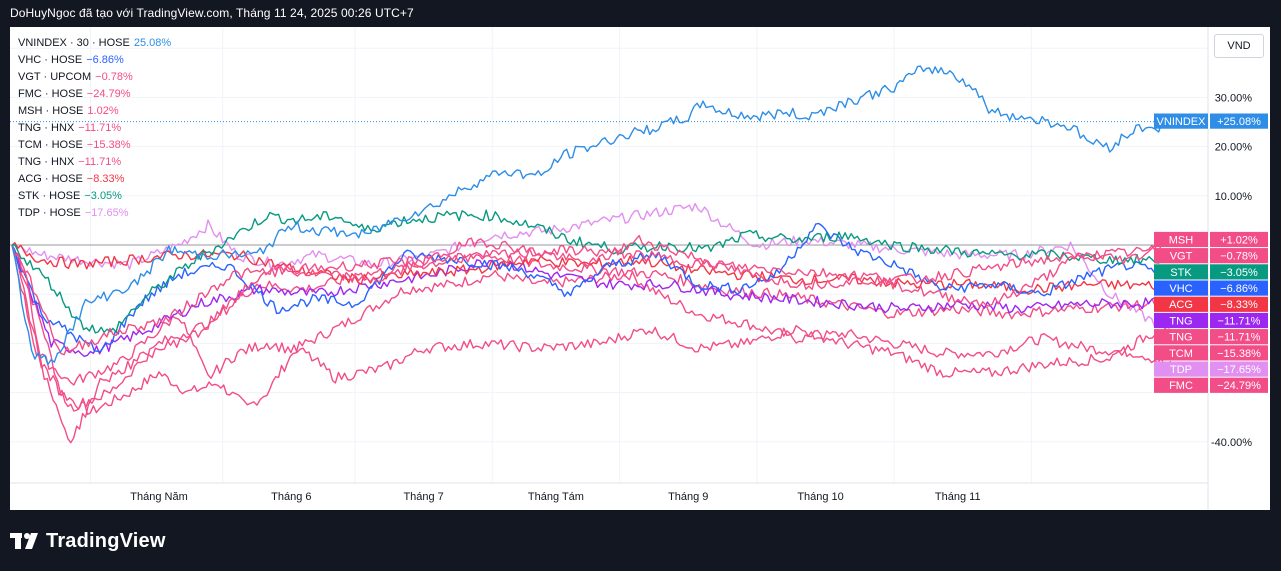 This screenshot has width=1281, height=571. I want to click on price-label-vnindex: VNINDEX +25.08%, so click(1211, 121).